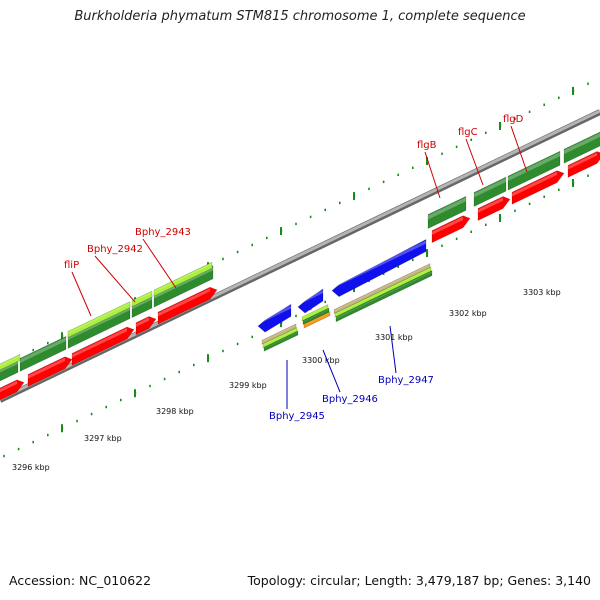 The image size is (600, 600). What do you see at coordinates (248, 385) in the screenshot?
I see `tick-label: 3299 kbp` at bounding box center [248, 385].